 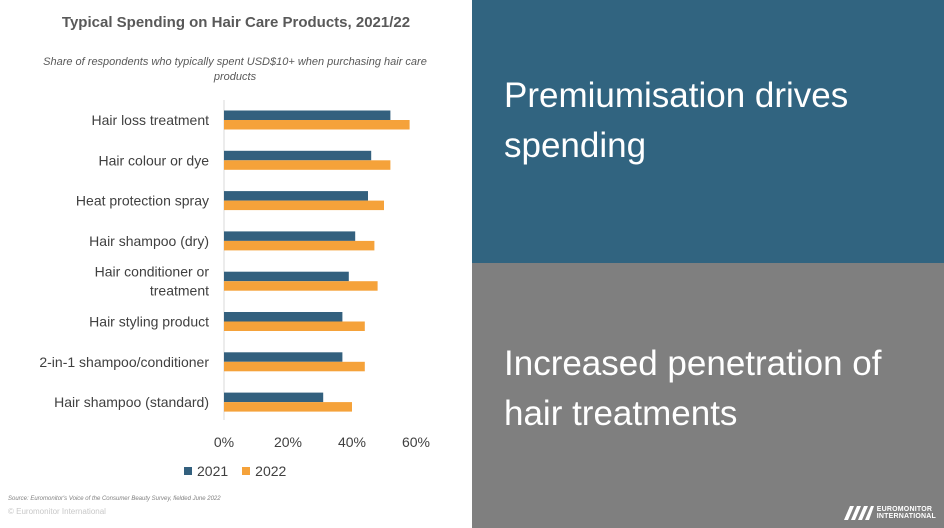 I want to click on legend-item-2022: 2022, so click(x=264, y=471).